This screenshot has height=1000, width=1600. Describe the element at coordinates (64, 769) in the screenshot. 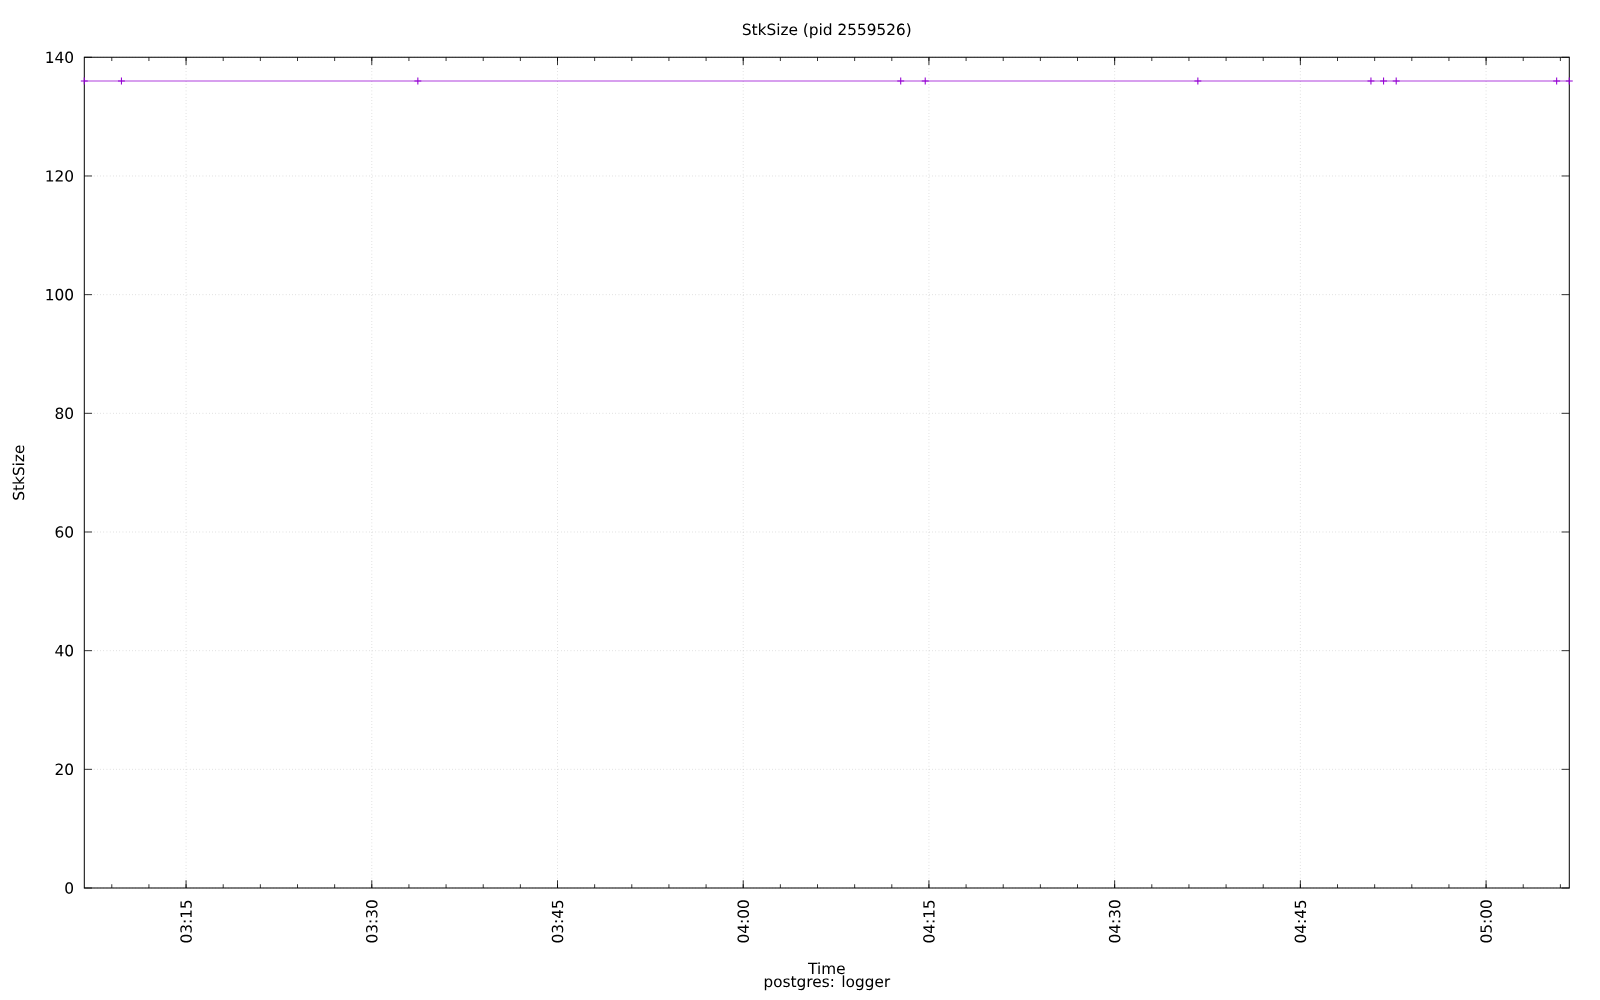

I see `y-tick-label: 20` at that location.